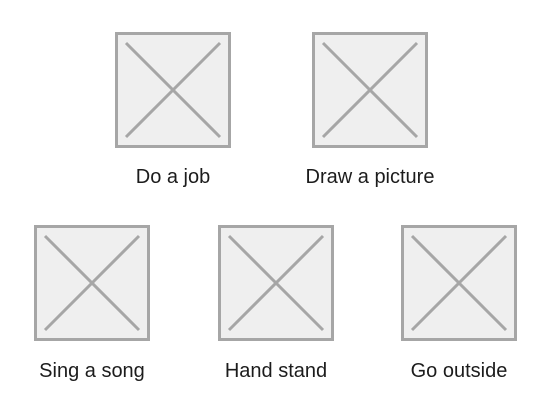  I want to click on activity-card-draw-a-picture, so click(370, 90).